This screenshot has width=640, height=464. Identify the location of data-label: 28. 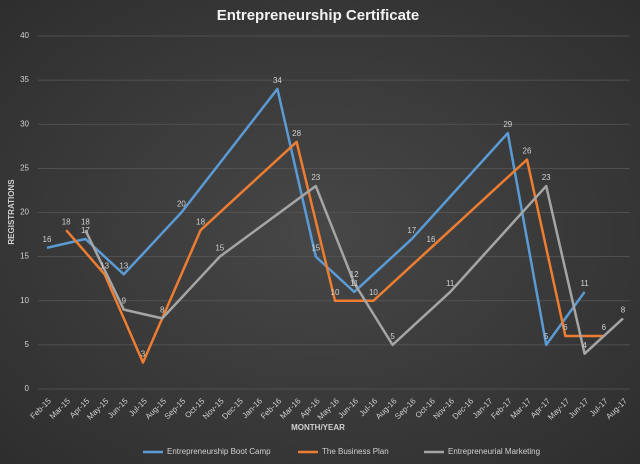
(296, 133).